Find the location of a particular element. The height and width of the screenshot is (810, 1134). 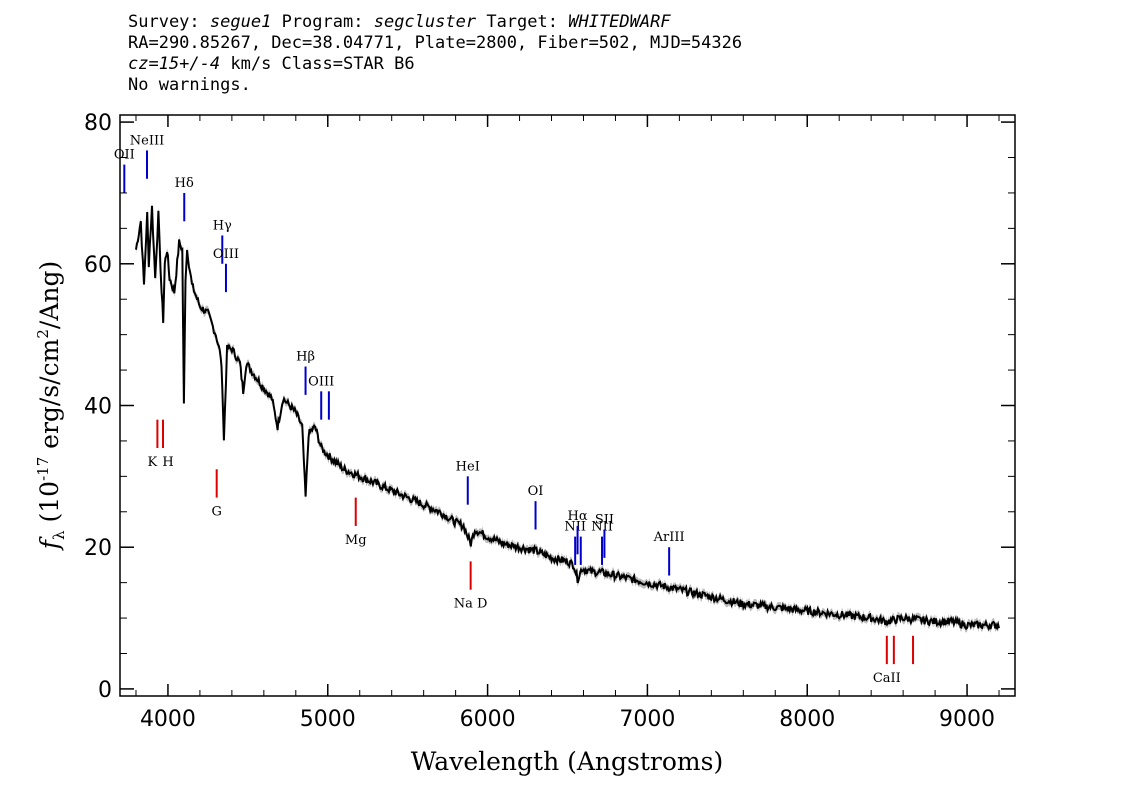

survey-label: Survey: is located at coordinates (164, 22).